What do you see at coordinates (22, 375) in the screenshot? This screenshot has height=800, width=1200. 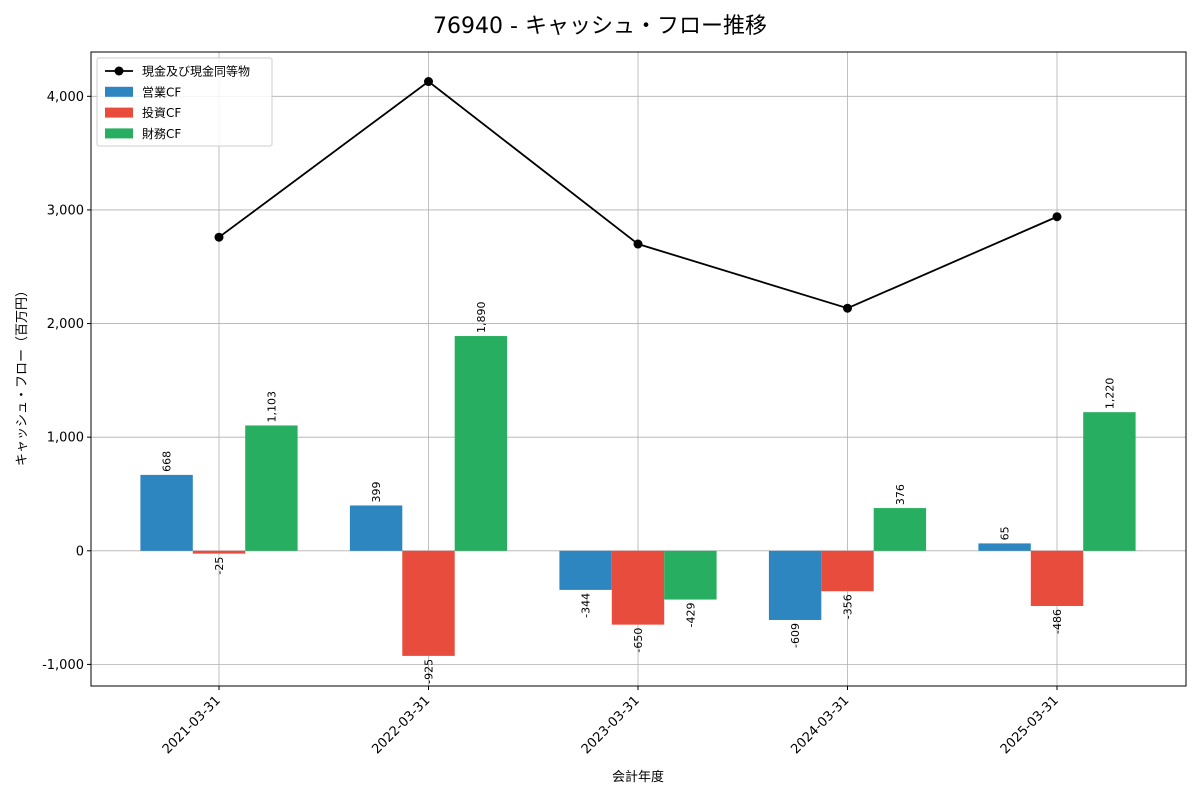 I see `y-axis-title: キャッシュ・フロー（百万円）` at bounding box center [22, 375].